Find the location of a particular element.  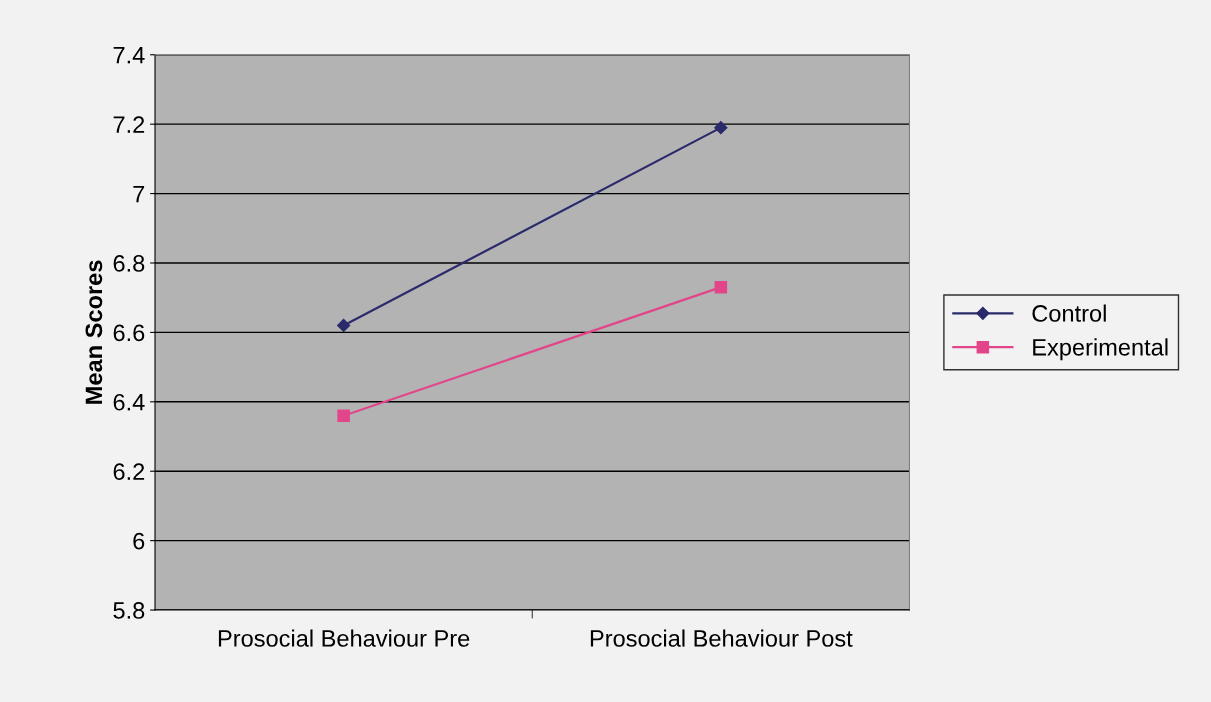

y-tick-label: 7 is located at coordinates (139, 194).